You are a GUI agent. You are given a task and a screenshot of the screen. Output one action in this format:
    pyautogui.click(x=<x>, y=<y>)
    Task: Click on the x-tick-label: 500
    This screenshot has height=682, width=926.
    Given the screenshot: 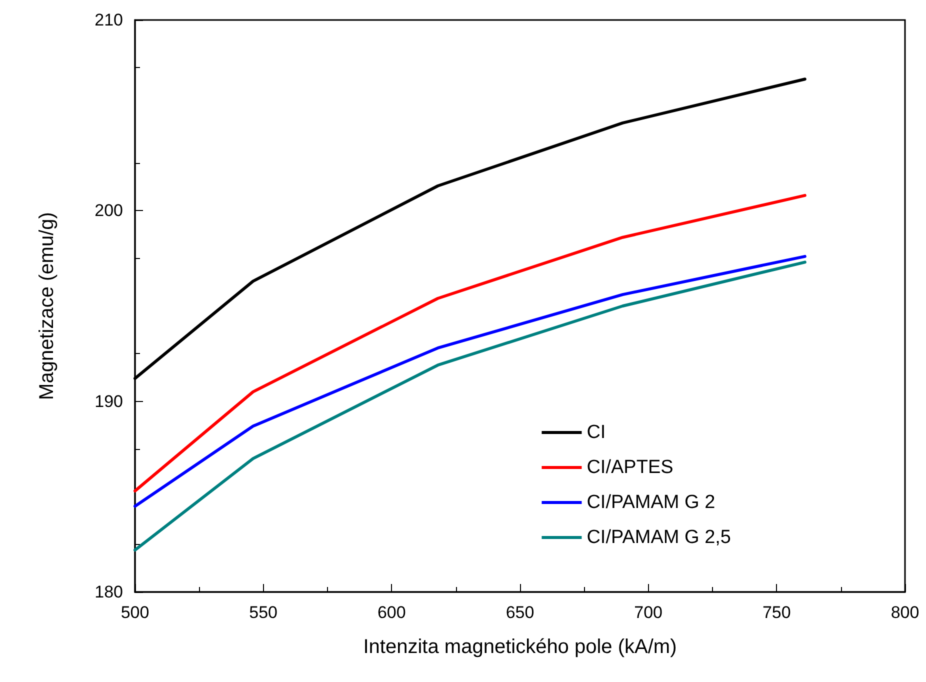 What is the action you would take?
    pyautogui.click(x=135, y=612)
    